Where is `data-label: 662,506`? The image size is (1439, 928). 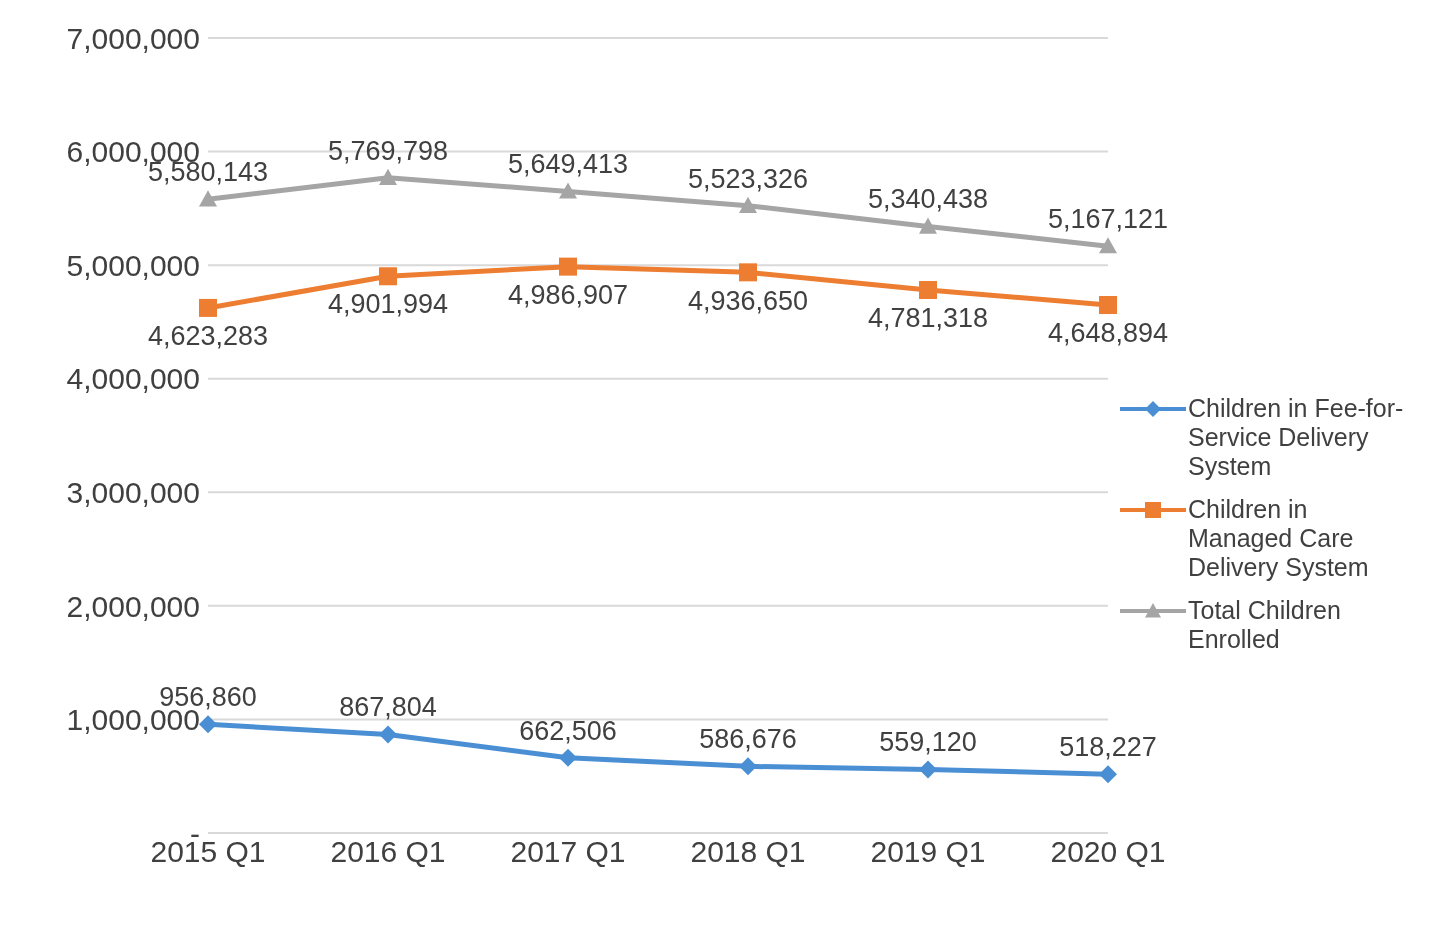
data-label: 662,506 is located at coordinates (568, 730).